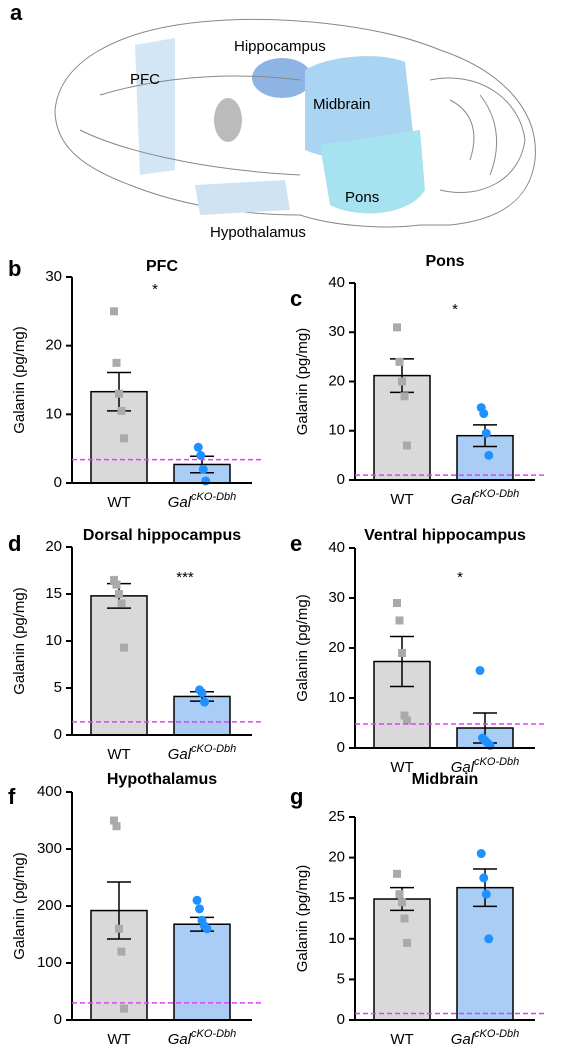 Image resolution: width=561 pixels, height=1055 pixels. What do you see at coordinates (444, 261) in the screenshot?
I see `chart-title: Pons` at bounding box center [444, 261].